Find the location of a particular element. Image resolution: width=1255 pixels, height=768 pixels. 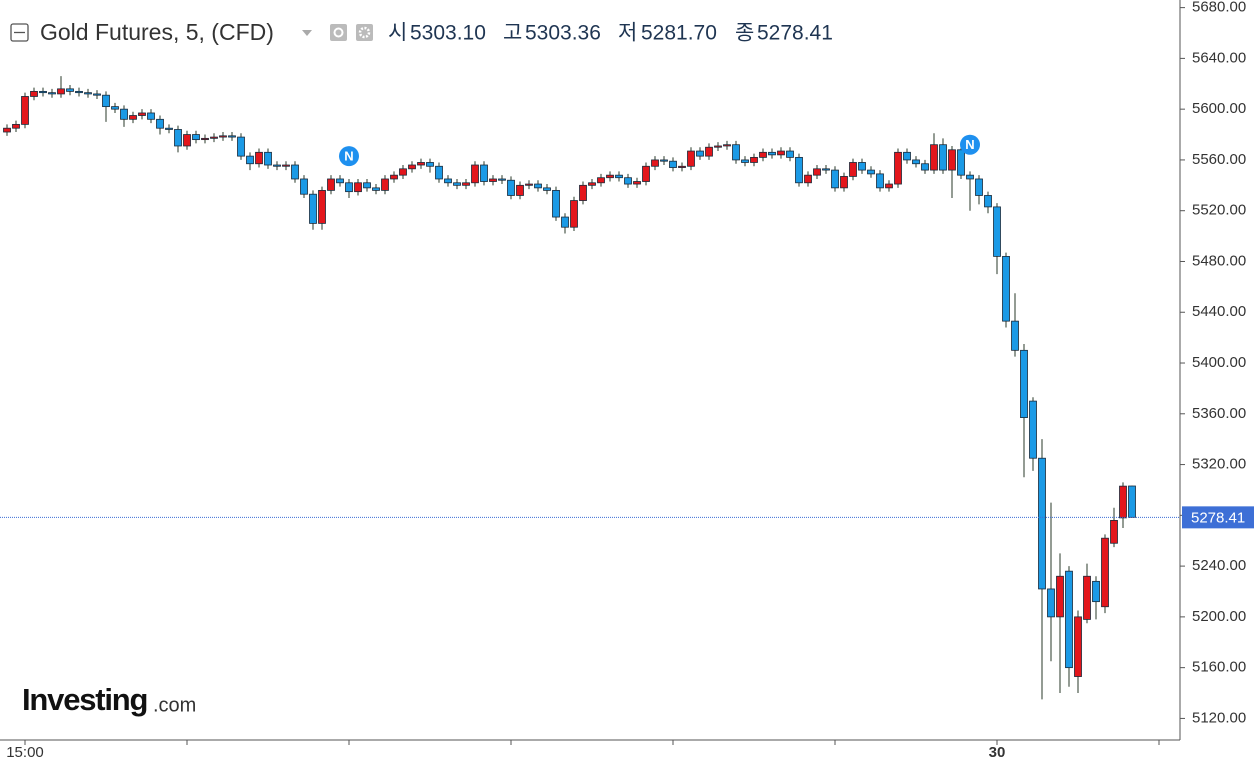

y-tick-label: 5160.00 is located at coordinates (1219, 667).